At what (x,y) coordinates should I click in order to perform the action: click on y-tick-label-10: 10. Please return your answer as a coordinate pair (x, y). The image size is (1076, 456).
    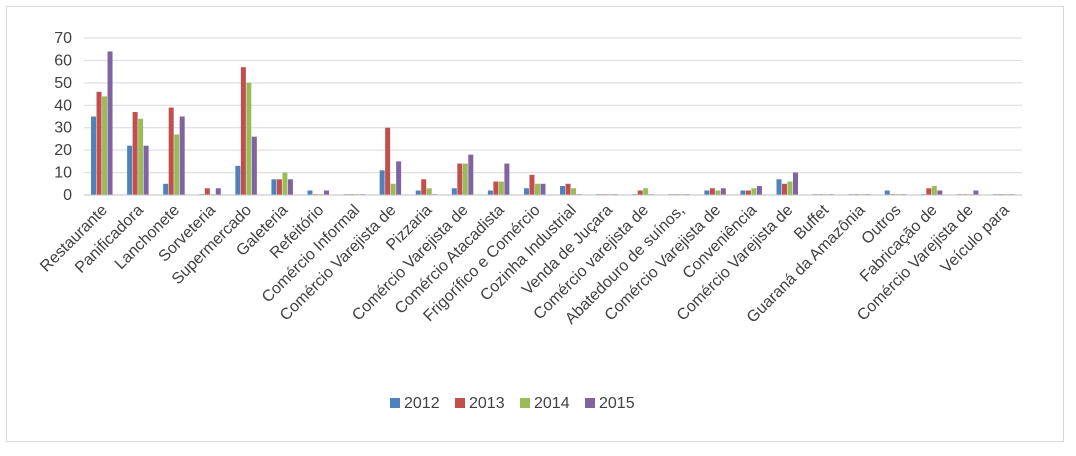
    Looking at the image, I should click on (63, 173).